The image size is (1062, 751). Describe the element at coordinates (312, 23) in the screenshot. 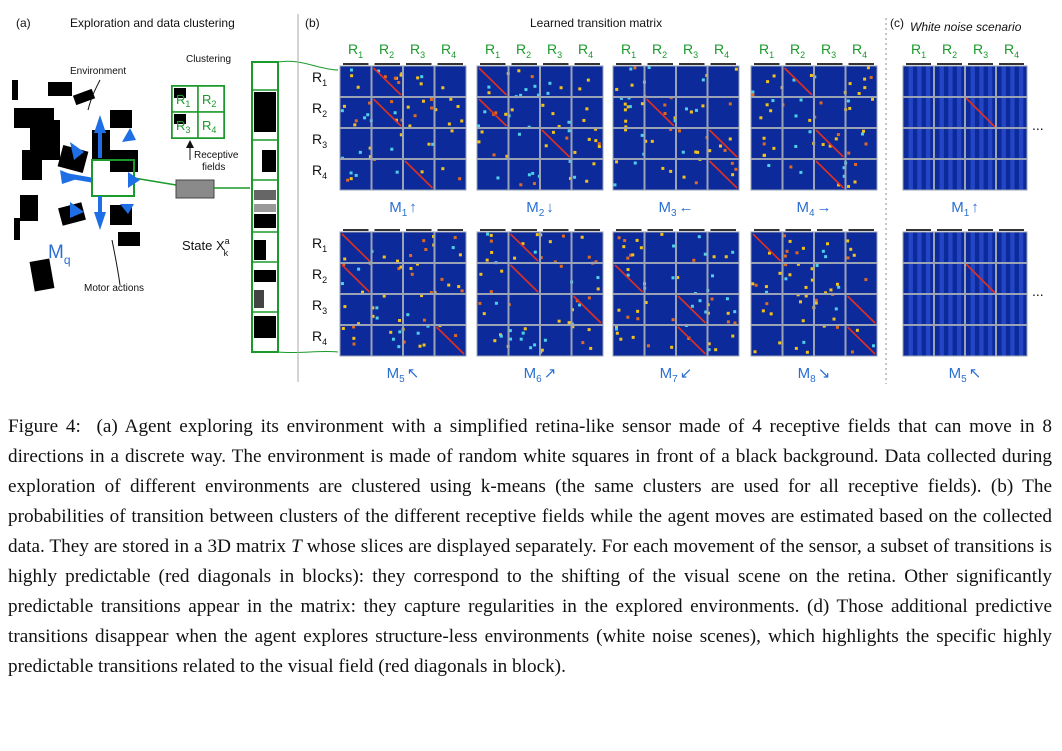

I see `panel-b-label: (b)` at that location.